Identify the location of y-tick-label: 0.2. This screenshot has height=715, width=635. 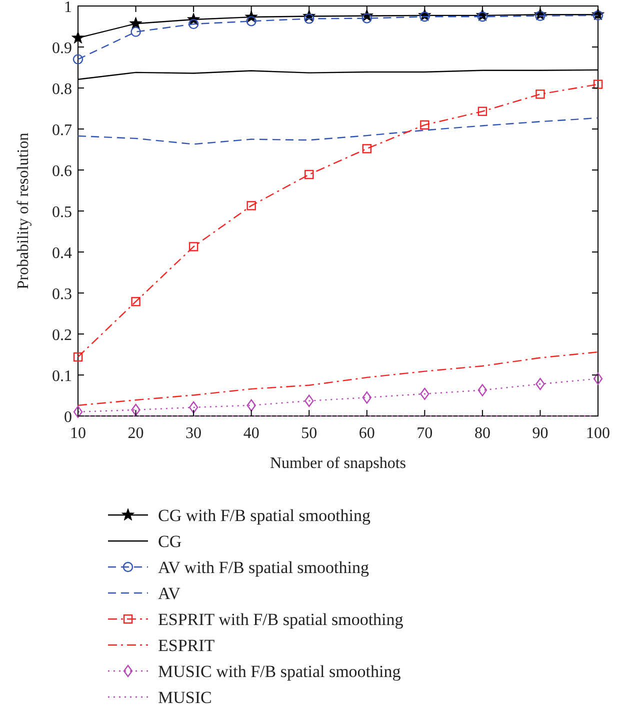
(62, 335).